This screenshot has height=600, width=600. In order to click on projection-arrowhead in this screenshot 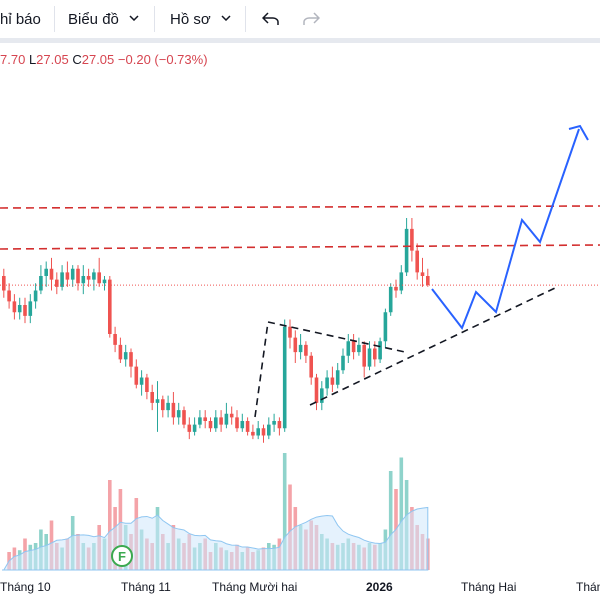, I will do `click(578, 132)`.